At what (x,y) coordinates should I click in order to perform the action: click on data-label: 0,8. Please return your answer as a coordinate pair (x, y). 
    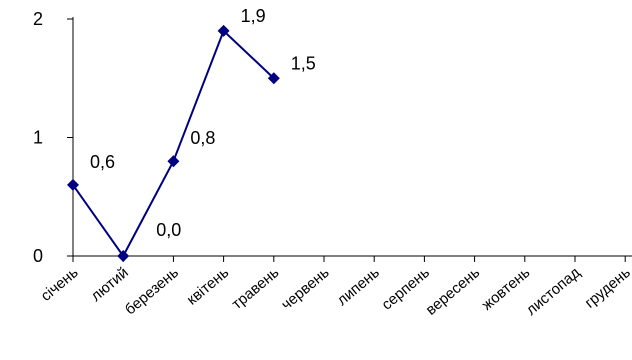
    Looking at the image, I should click on (202, 138).